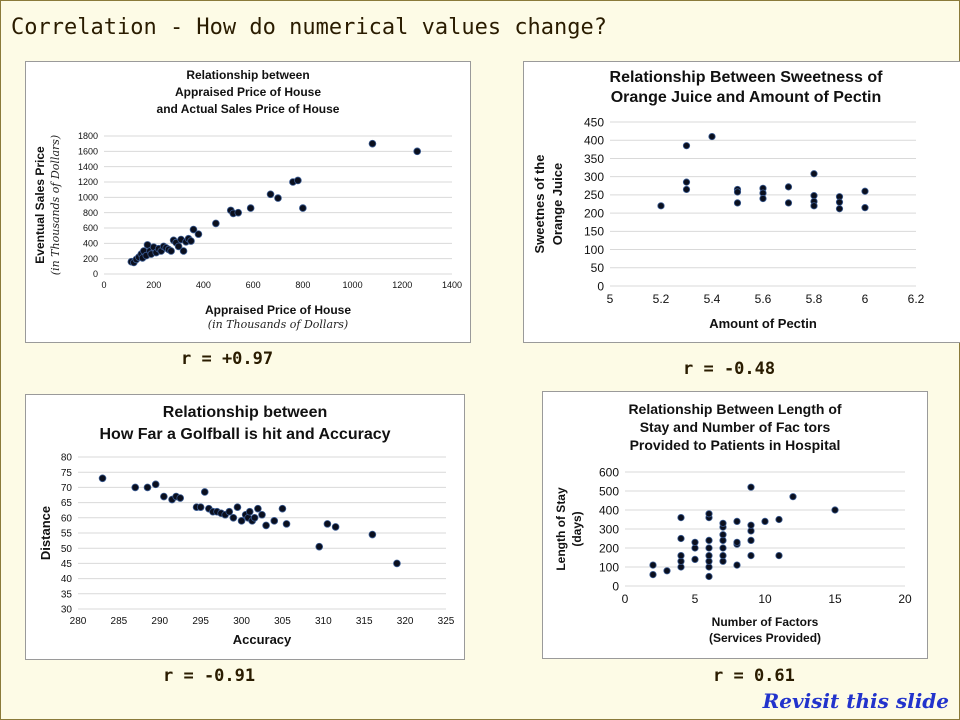 This screenshot has height=720, width=960. What do you see at coordinates (282, 621) in the screenshot?
I see `x-tick-label: 305` at bounding box center [282, 621].